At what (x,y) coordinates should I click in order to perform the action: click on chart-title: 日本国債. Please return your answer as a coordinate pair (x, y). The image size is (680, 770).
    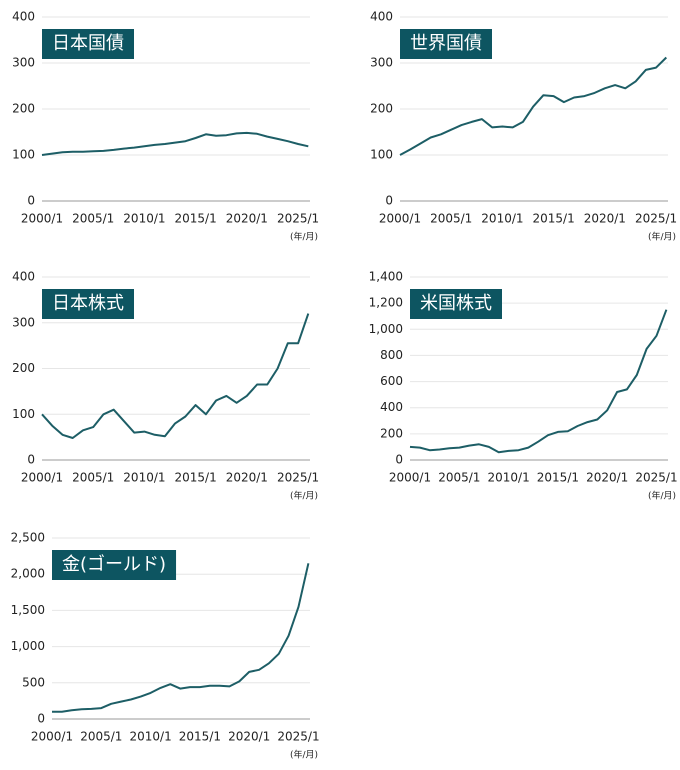
    Looking at the image, I should click on (88, 43).